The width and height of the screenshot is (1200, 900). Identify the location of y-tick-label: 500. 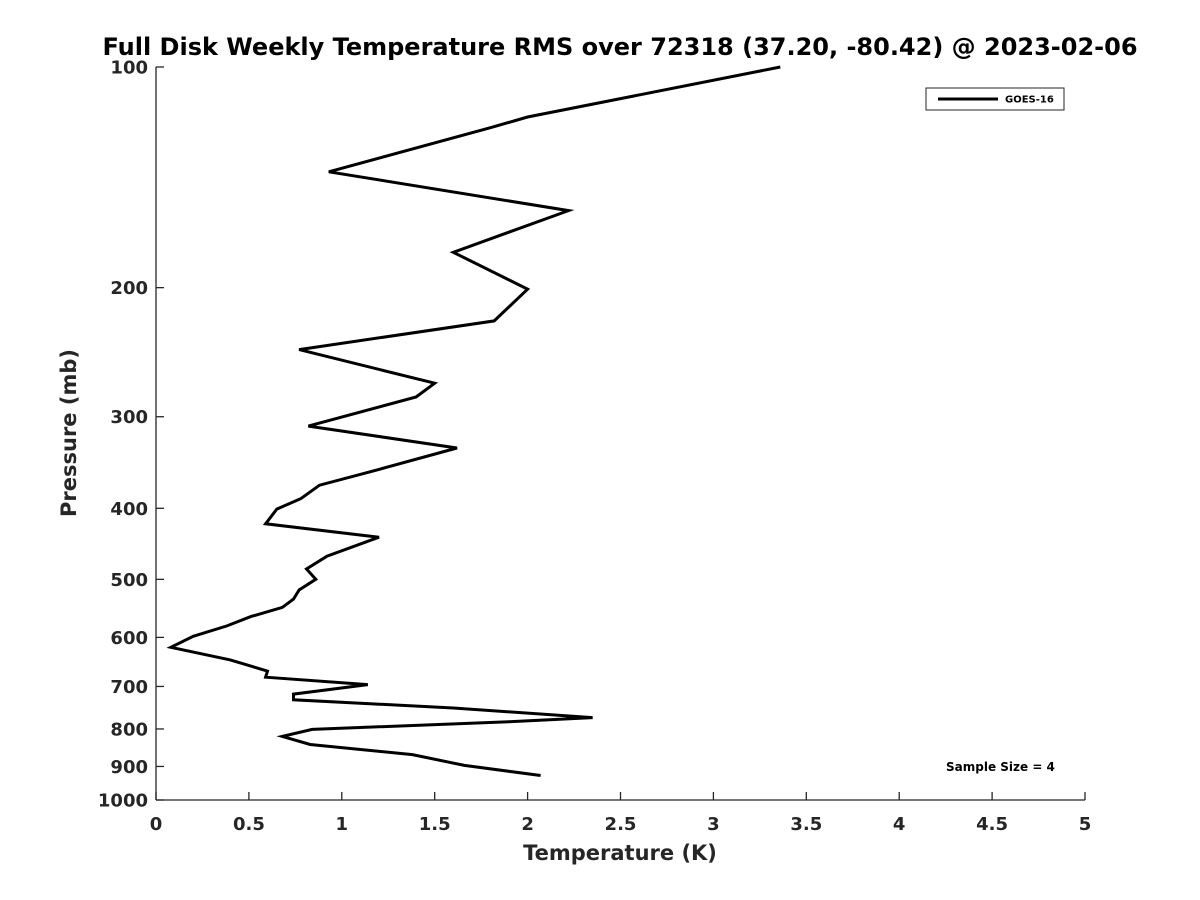
(129, 580).